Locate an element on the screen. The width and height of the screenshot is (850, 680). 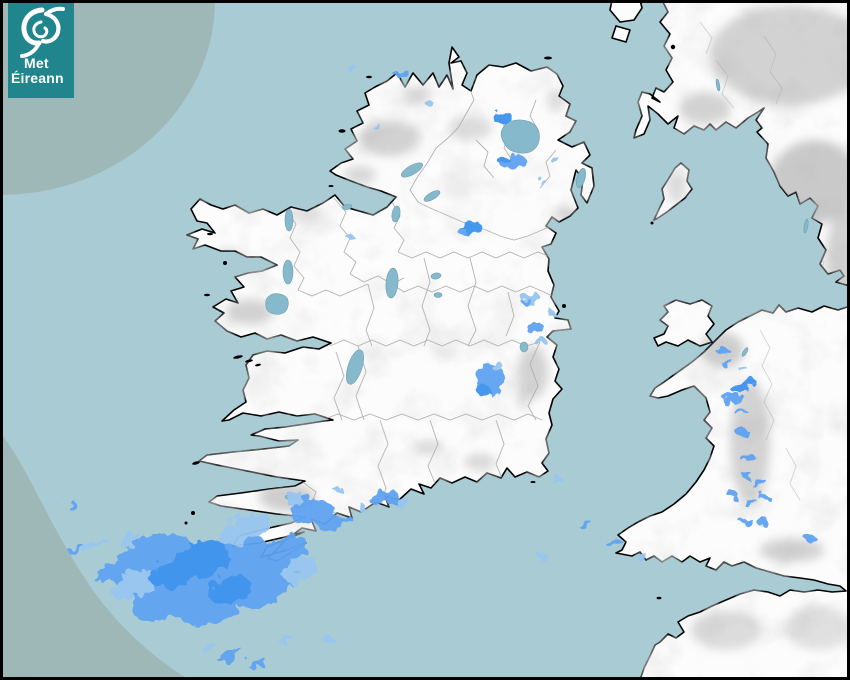
rathlin-island is located at coordinates (548, 58).